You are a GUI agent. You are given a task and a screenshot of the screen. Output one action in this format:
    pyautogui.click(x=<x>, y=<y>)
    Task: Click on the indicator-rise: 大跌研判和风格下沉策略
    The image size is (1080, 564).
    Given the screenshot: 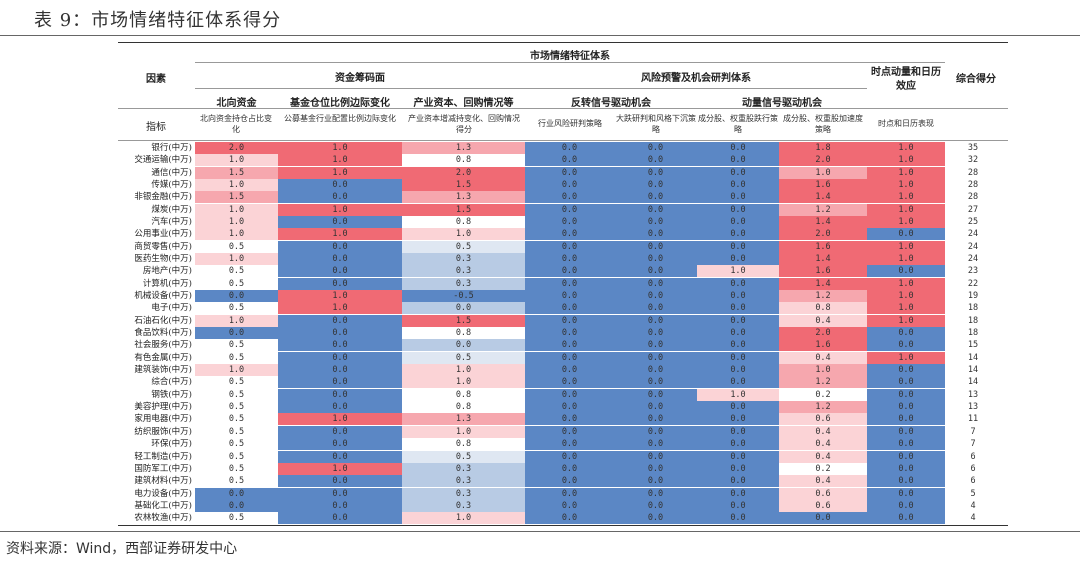 What is the action you would take?
    pyautogui.click(x=656, y=124)
    